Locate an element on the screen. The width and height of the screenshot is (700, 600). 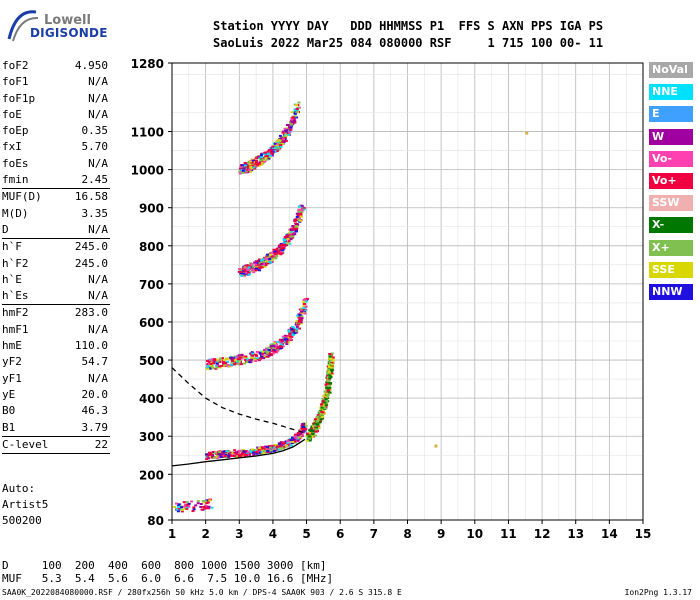
legend-item: NNE is located at coordinates (671, 92).